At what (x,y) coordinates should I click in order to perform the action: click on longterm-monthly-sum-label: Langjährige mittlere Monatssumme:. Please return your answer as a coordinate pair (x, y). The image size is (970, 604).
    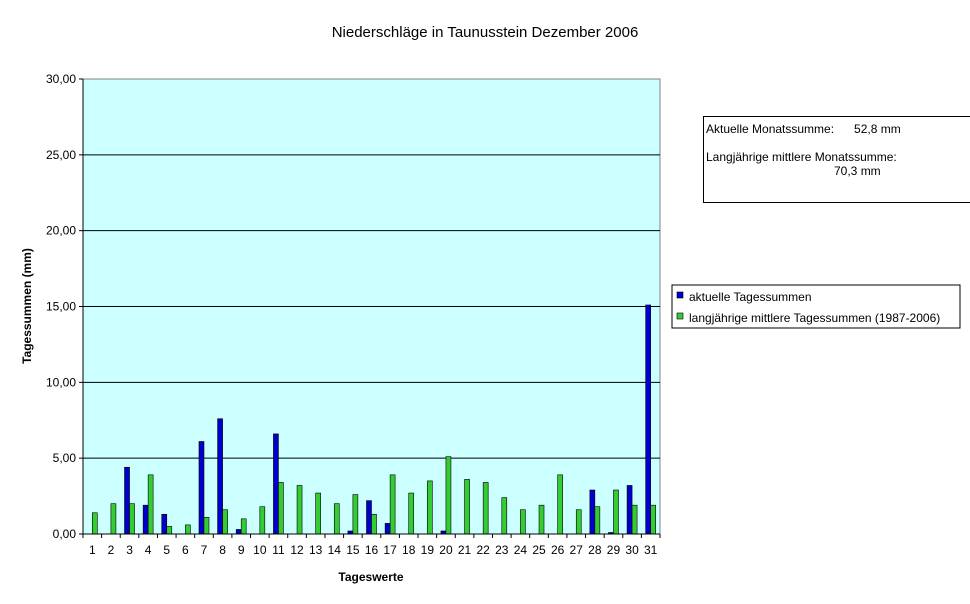
    Looking at the image, I should click on (801, 157).